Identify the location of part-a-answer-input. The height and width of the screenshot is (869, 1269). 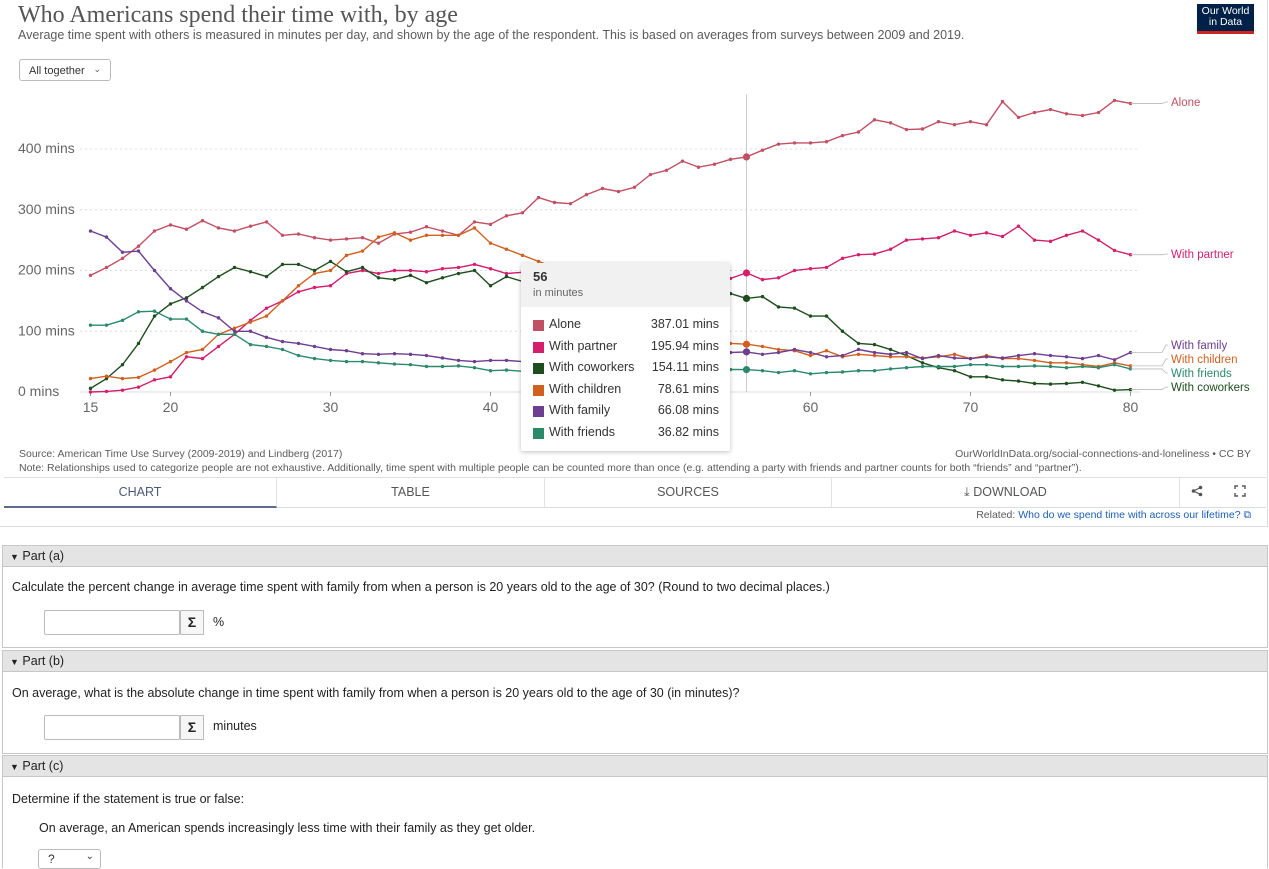
(112, 622).